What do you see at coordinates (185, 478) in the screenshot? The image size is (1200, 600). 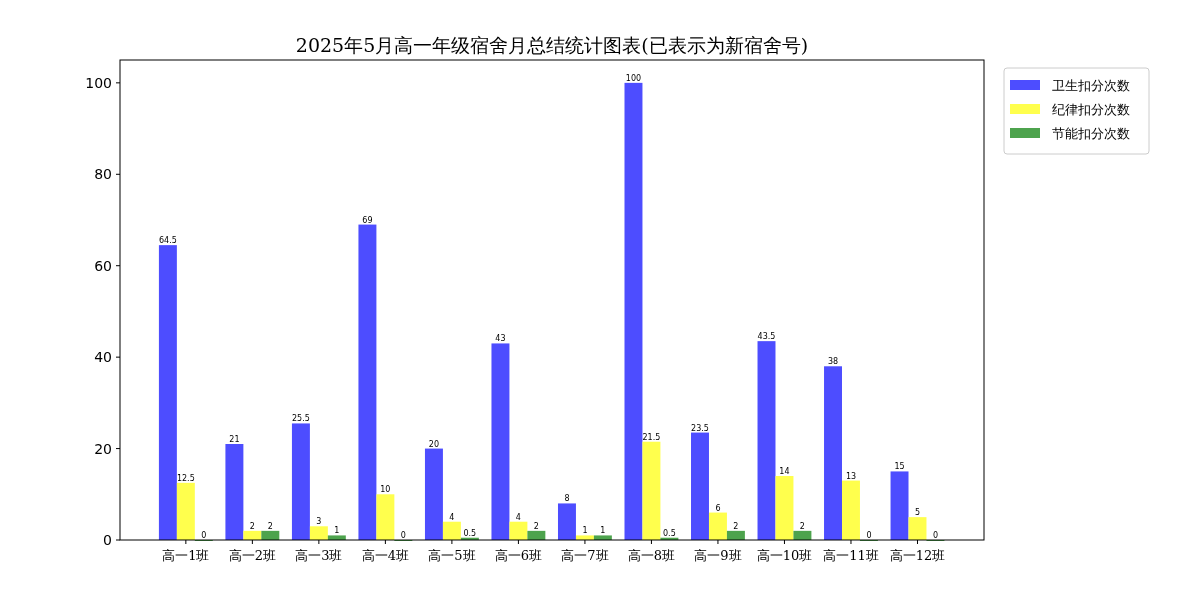 I see `data-label: 12.5` at bounding box center [185, 478].